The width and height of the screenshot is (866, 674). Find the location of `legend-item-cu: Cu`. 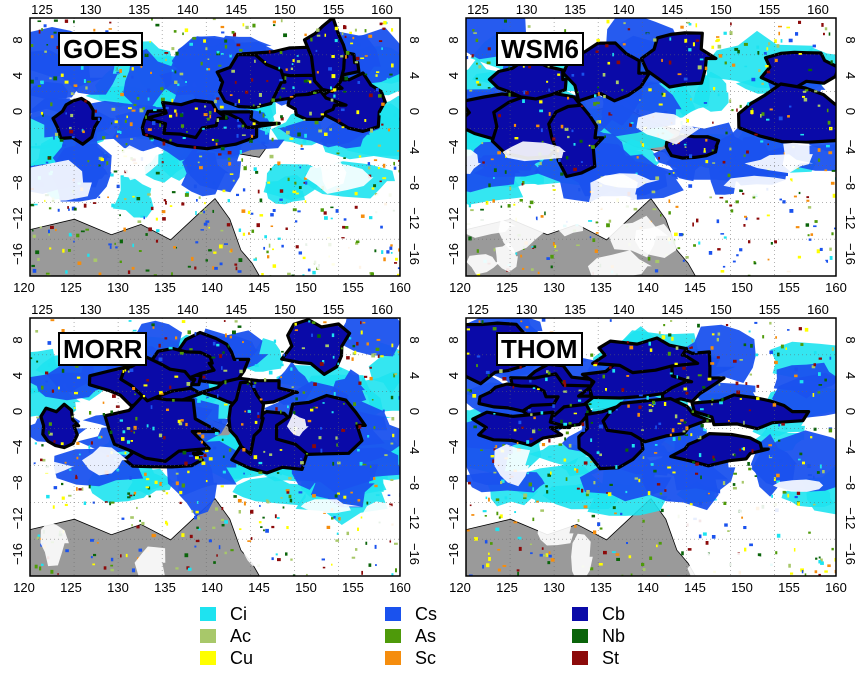

legend-item-cu: Cu is located at coordinates (226, 658).